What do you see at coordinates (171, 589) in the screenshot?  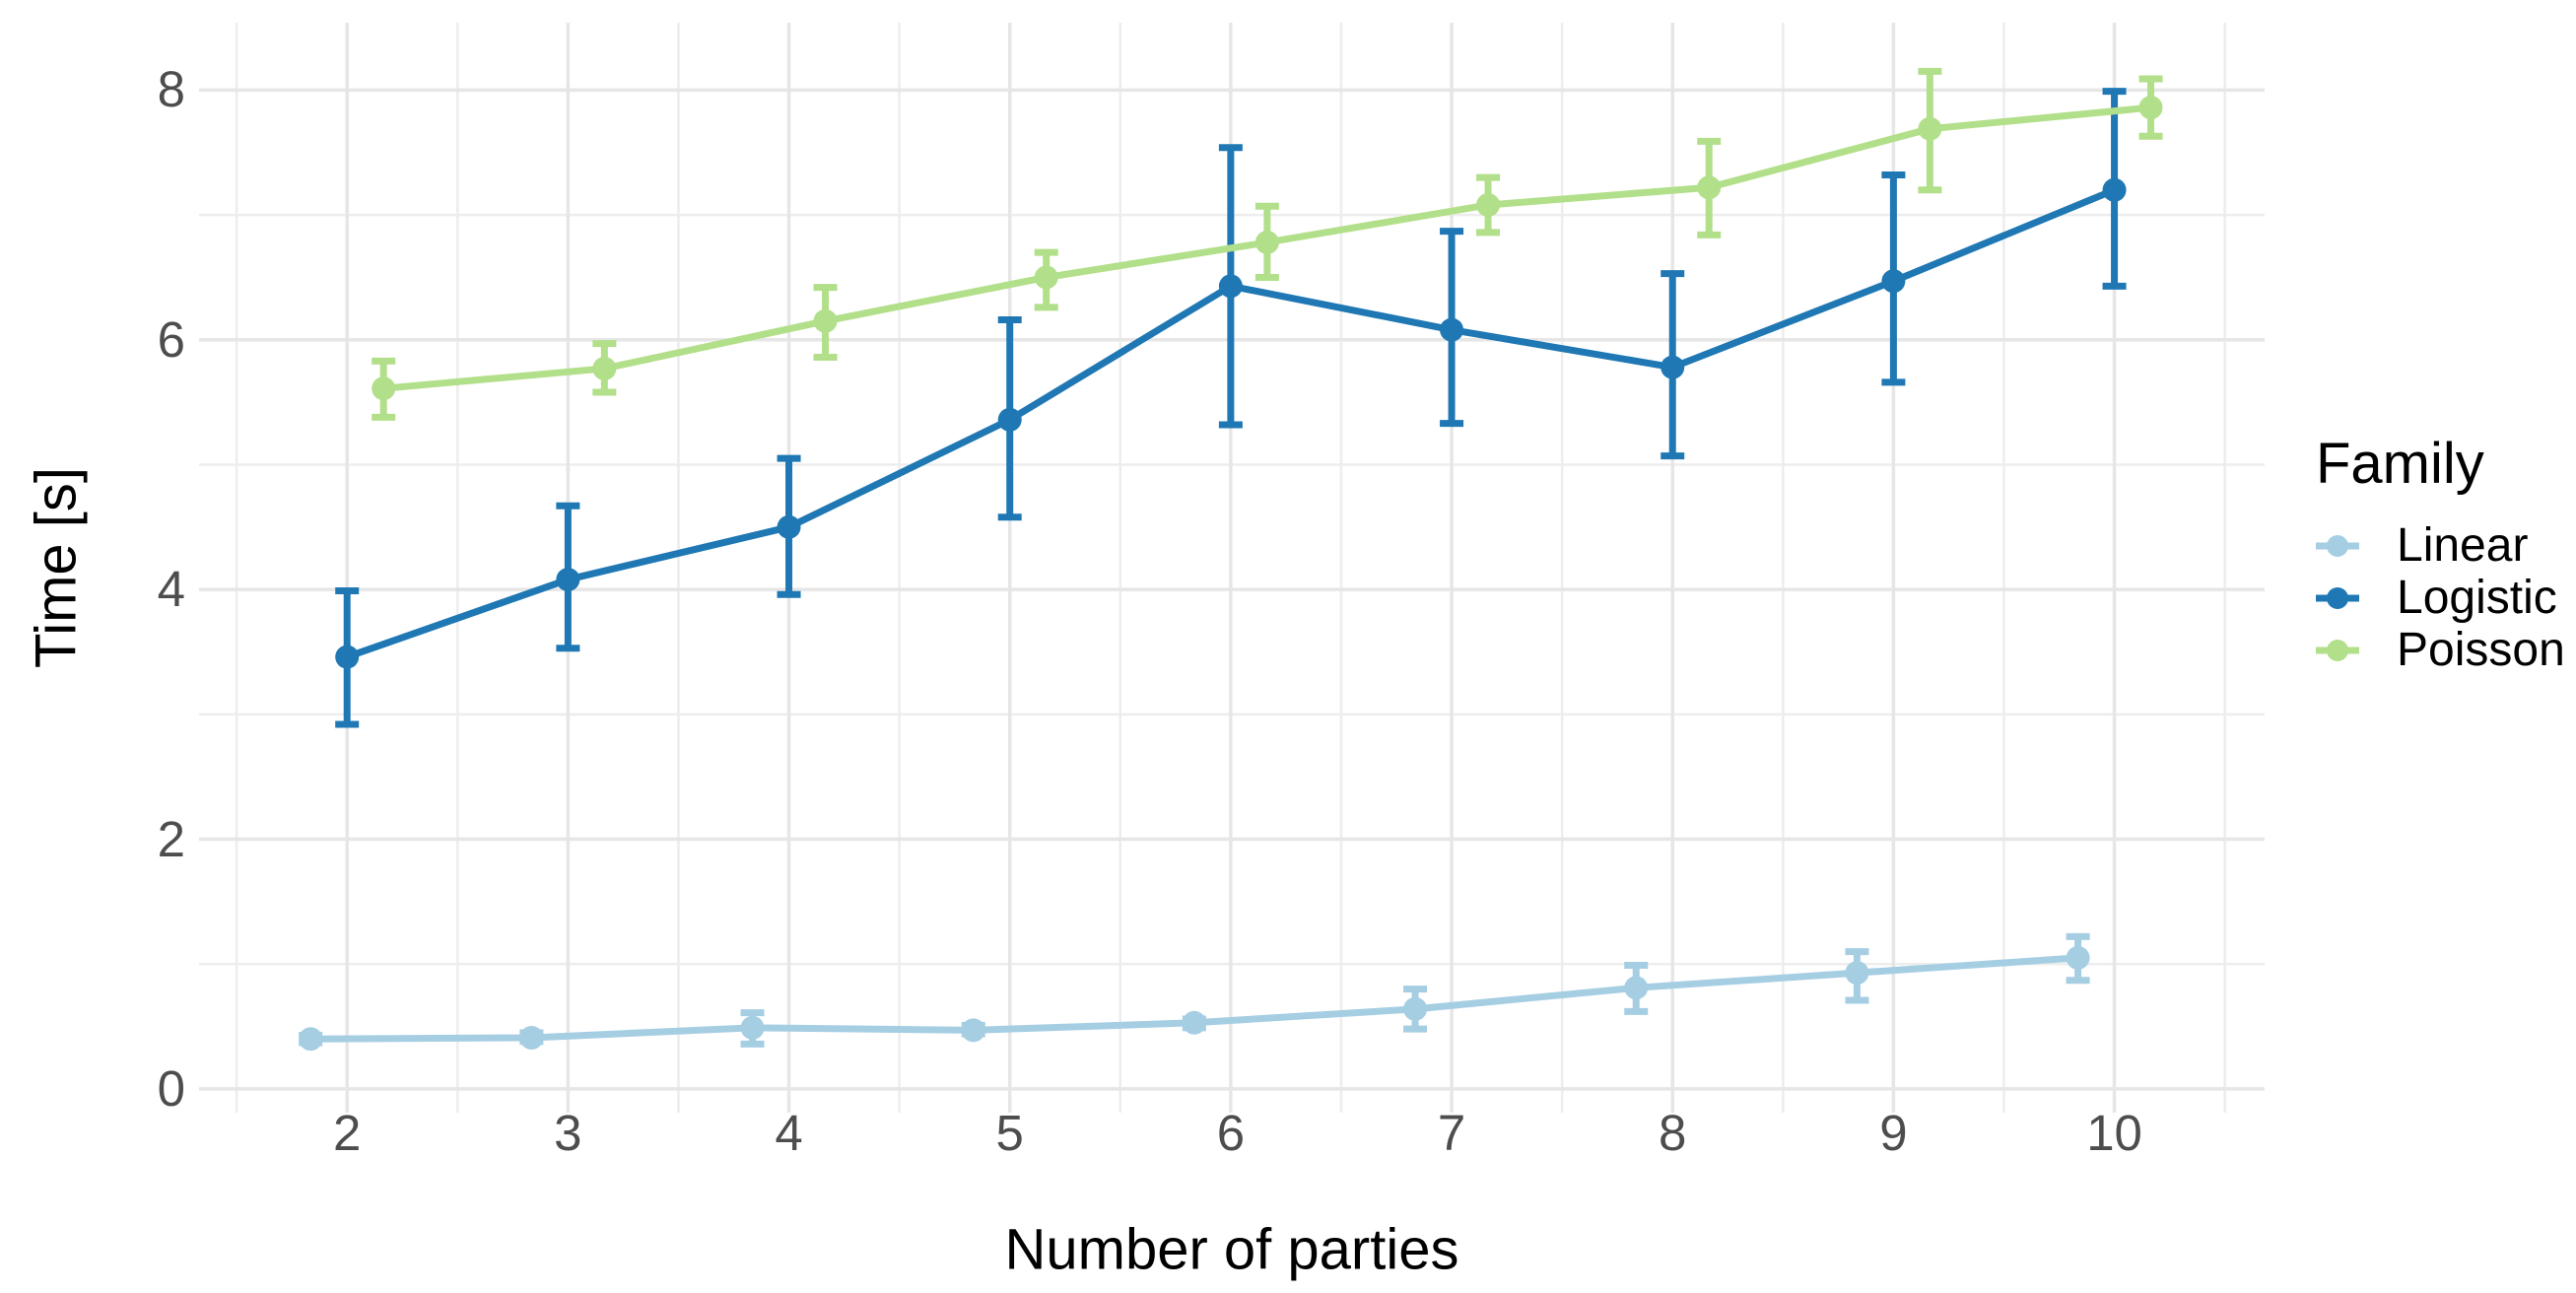 I see `y-tick-label: 4` at bounding box center [171, 589].